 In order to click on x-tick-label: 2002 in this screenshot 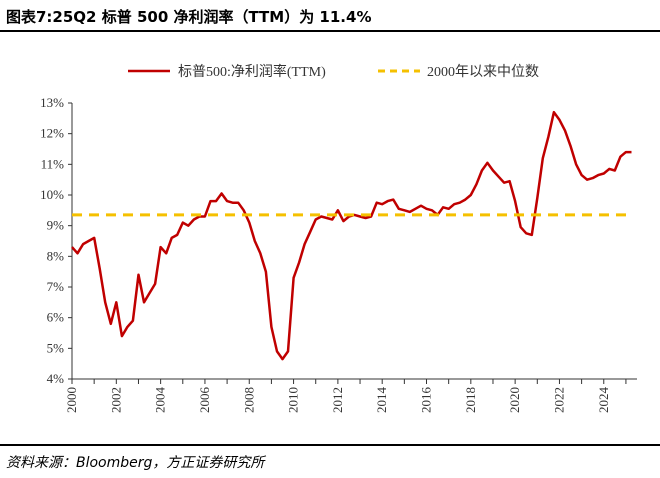, I will do `click(115, 400)`.